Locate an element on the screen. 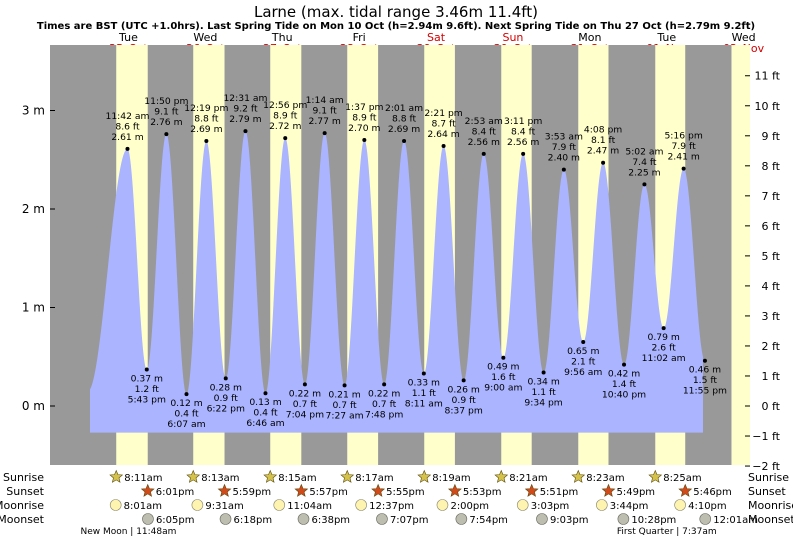  high-tide-label: 11:42 am is located at coordinates (127, 116).